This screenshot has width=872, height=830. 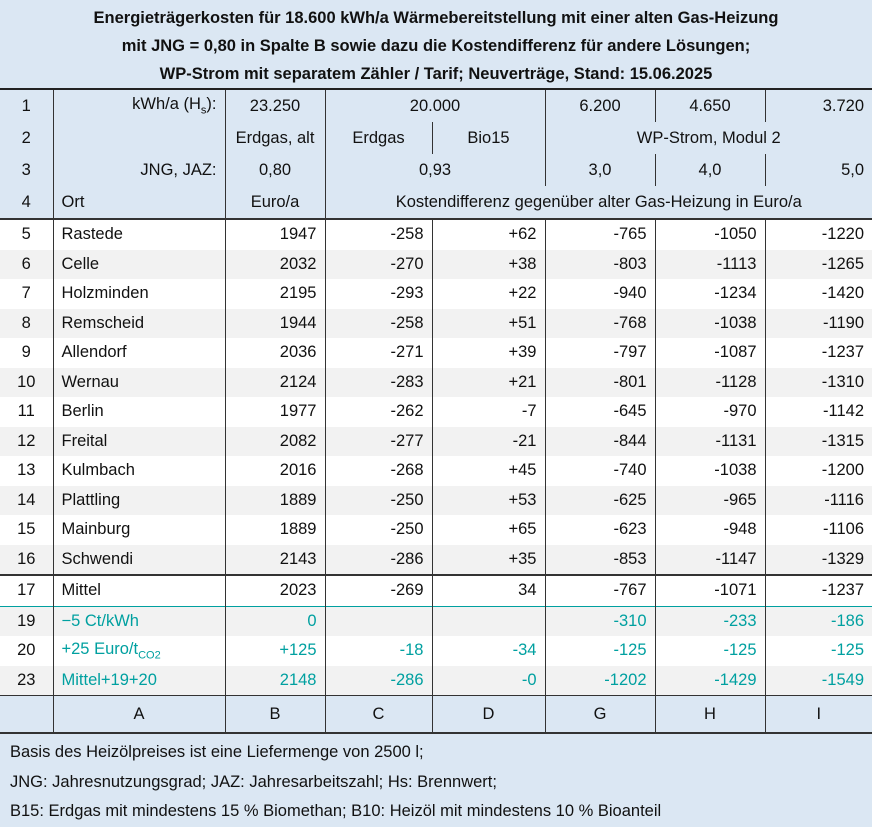 What do you see at coordinates (709, 412) in the screenshot?
I see `value-cell: -970` at bounding box center [709, 412].